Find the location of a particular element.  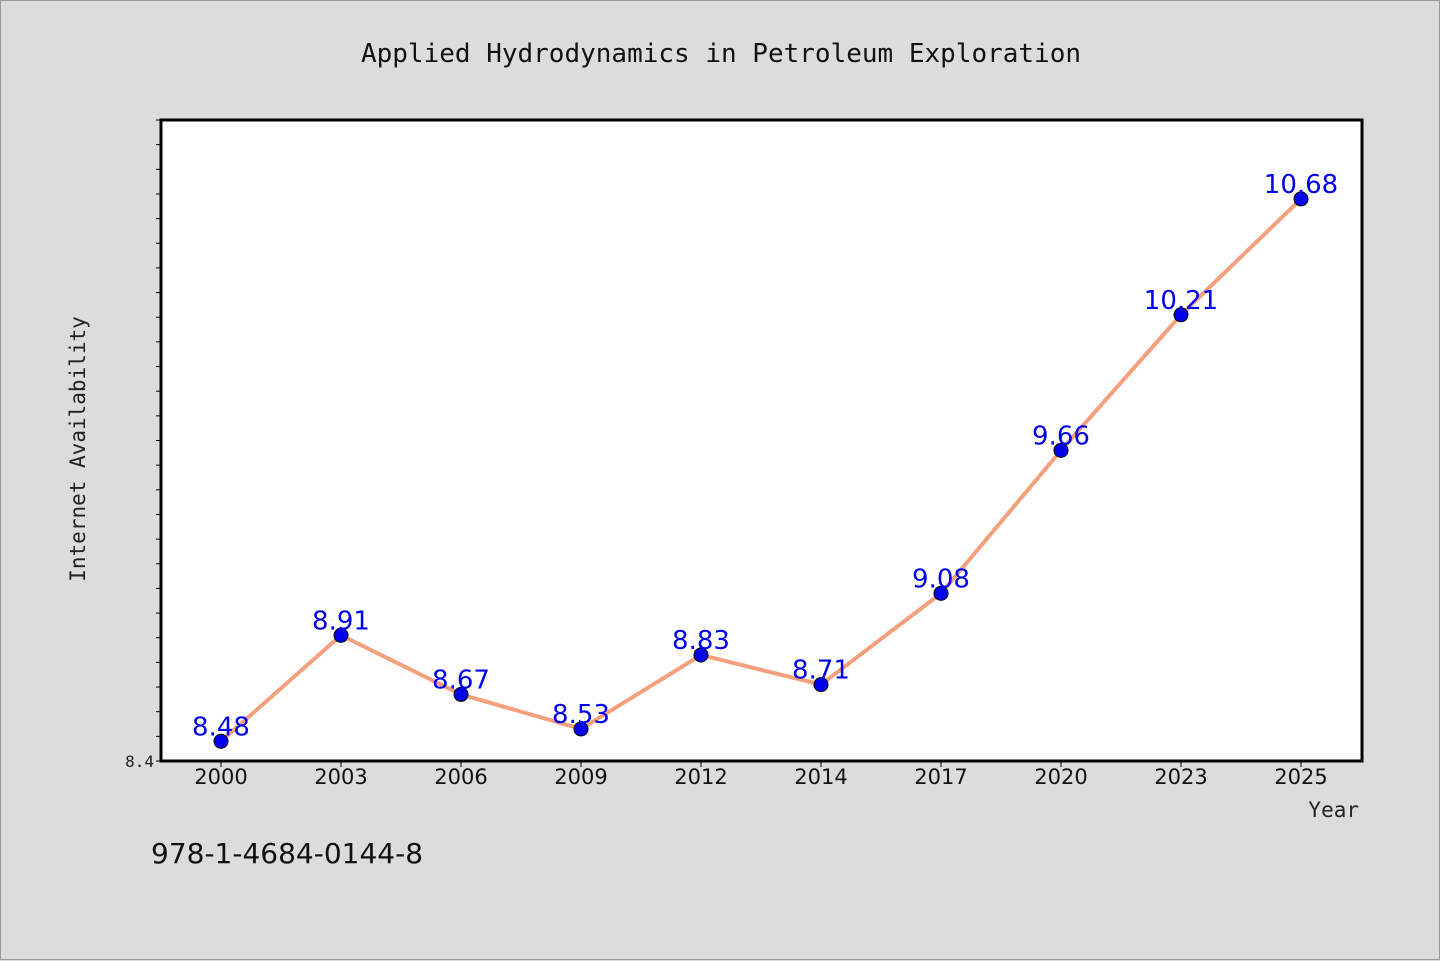

data-label: 8.91 is located at coordinates (341, 621).